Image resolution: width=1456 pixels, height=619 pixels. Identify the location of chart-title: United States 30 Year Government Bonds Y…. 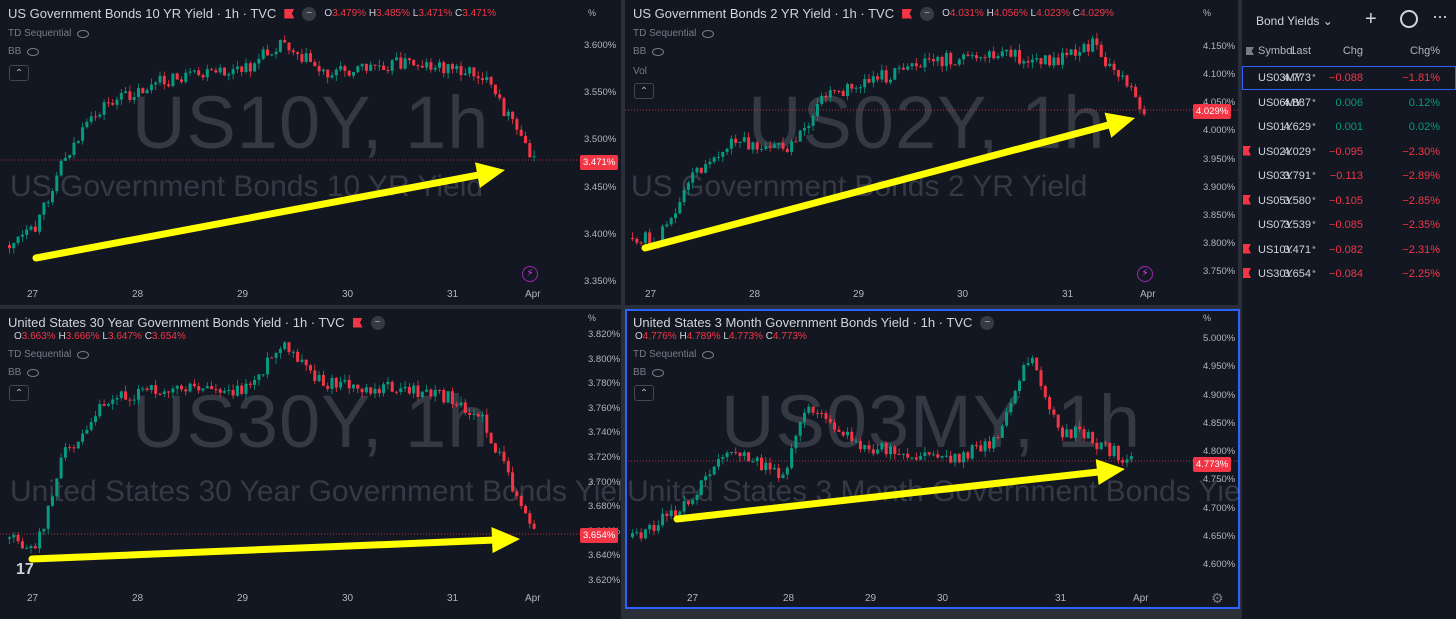
(176, 322).